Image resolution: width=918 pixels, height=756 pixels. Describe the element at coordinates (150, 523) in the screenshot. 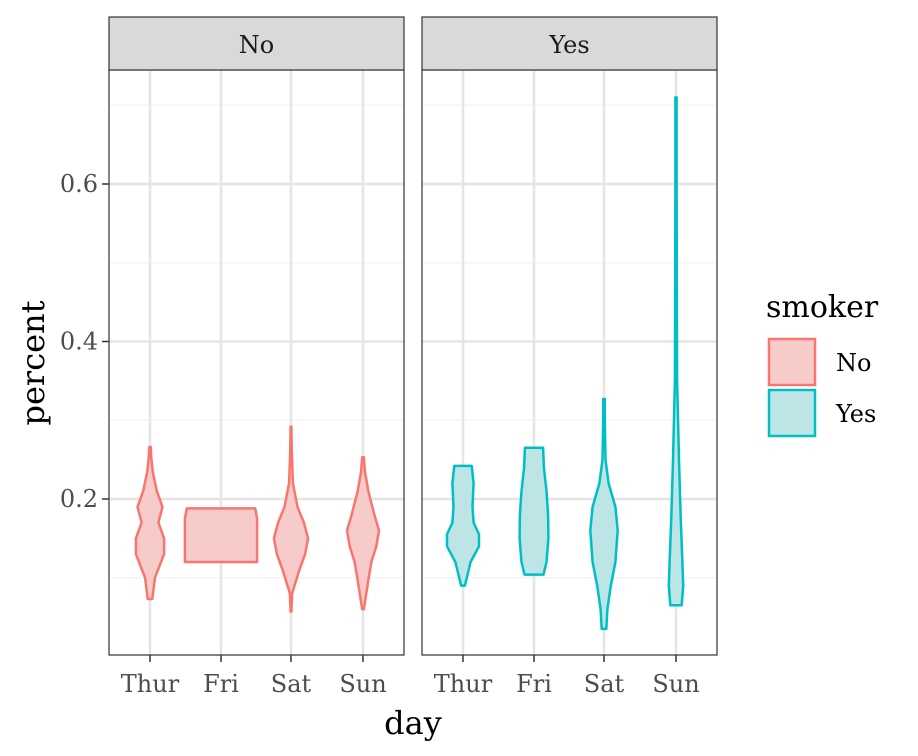

I see `violin-no-thur` at that location.